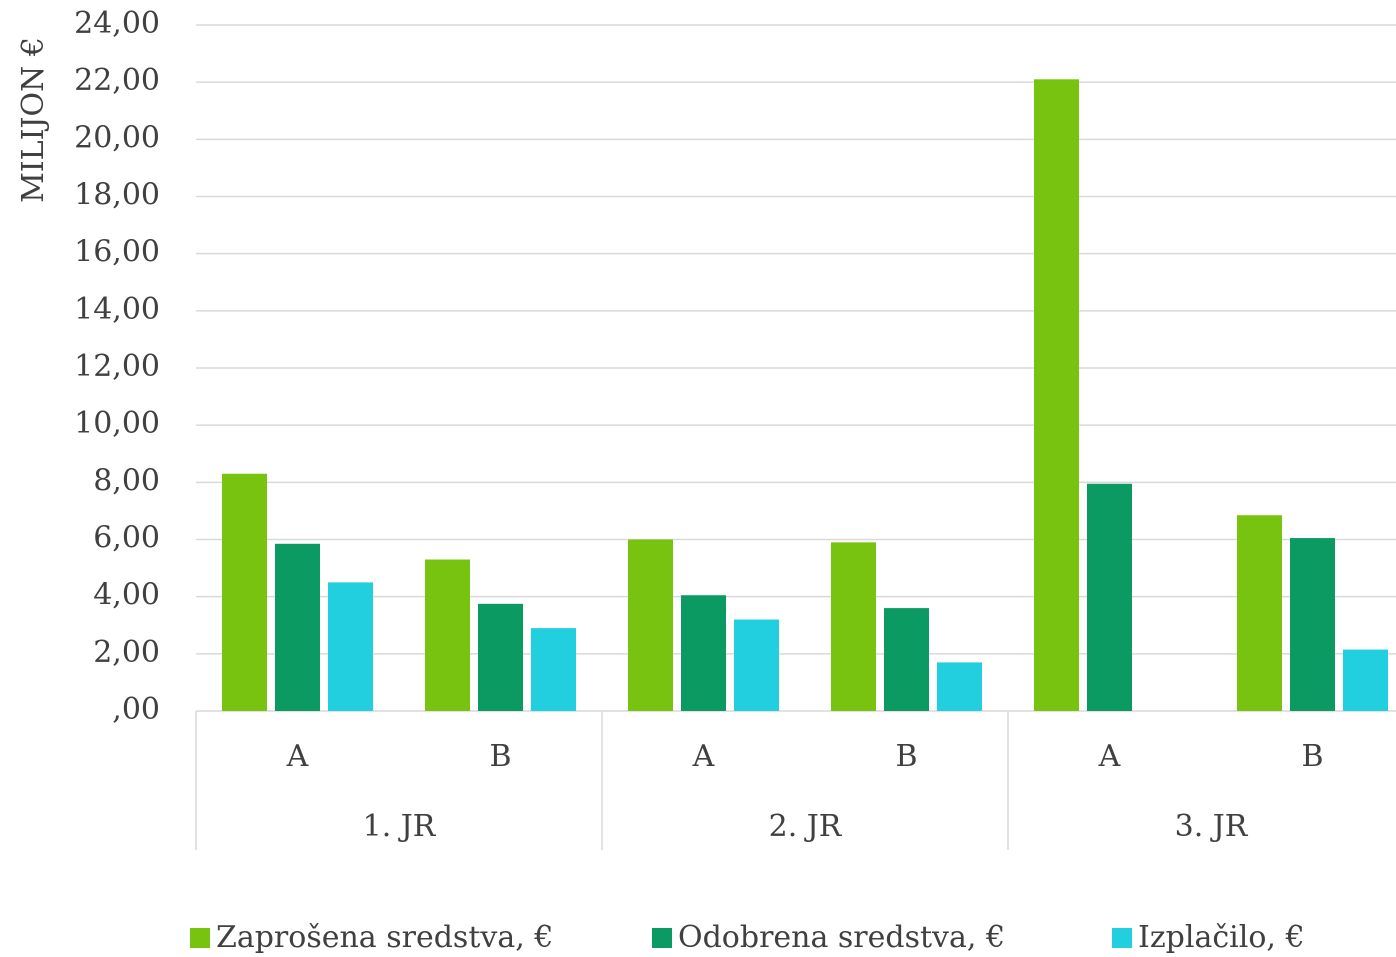 The height and width of the screenshot is (957, 1396). I want to click on group-label: 1. JR, so click(400, 826).